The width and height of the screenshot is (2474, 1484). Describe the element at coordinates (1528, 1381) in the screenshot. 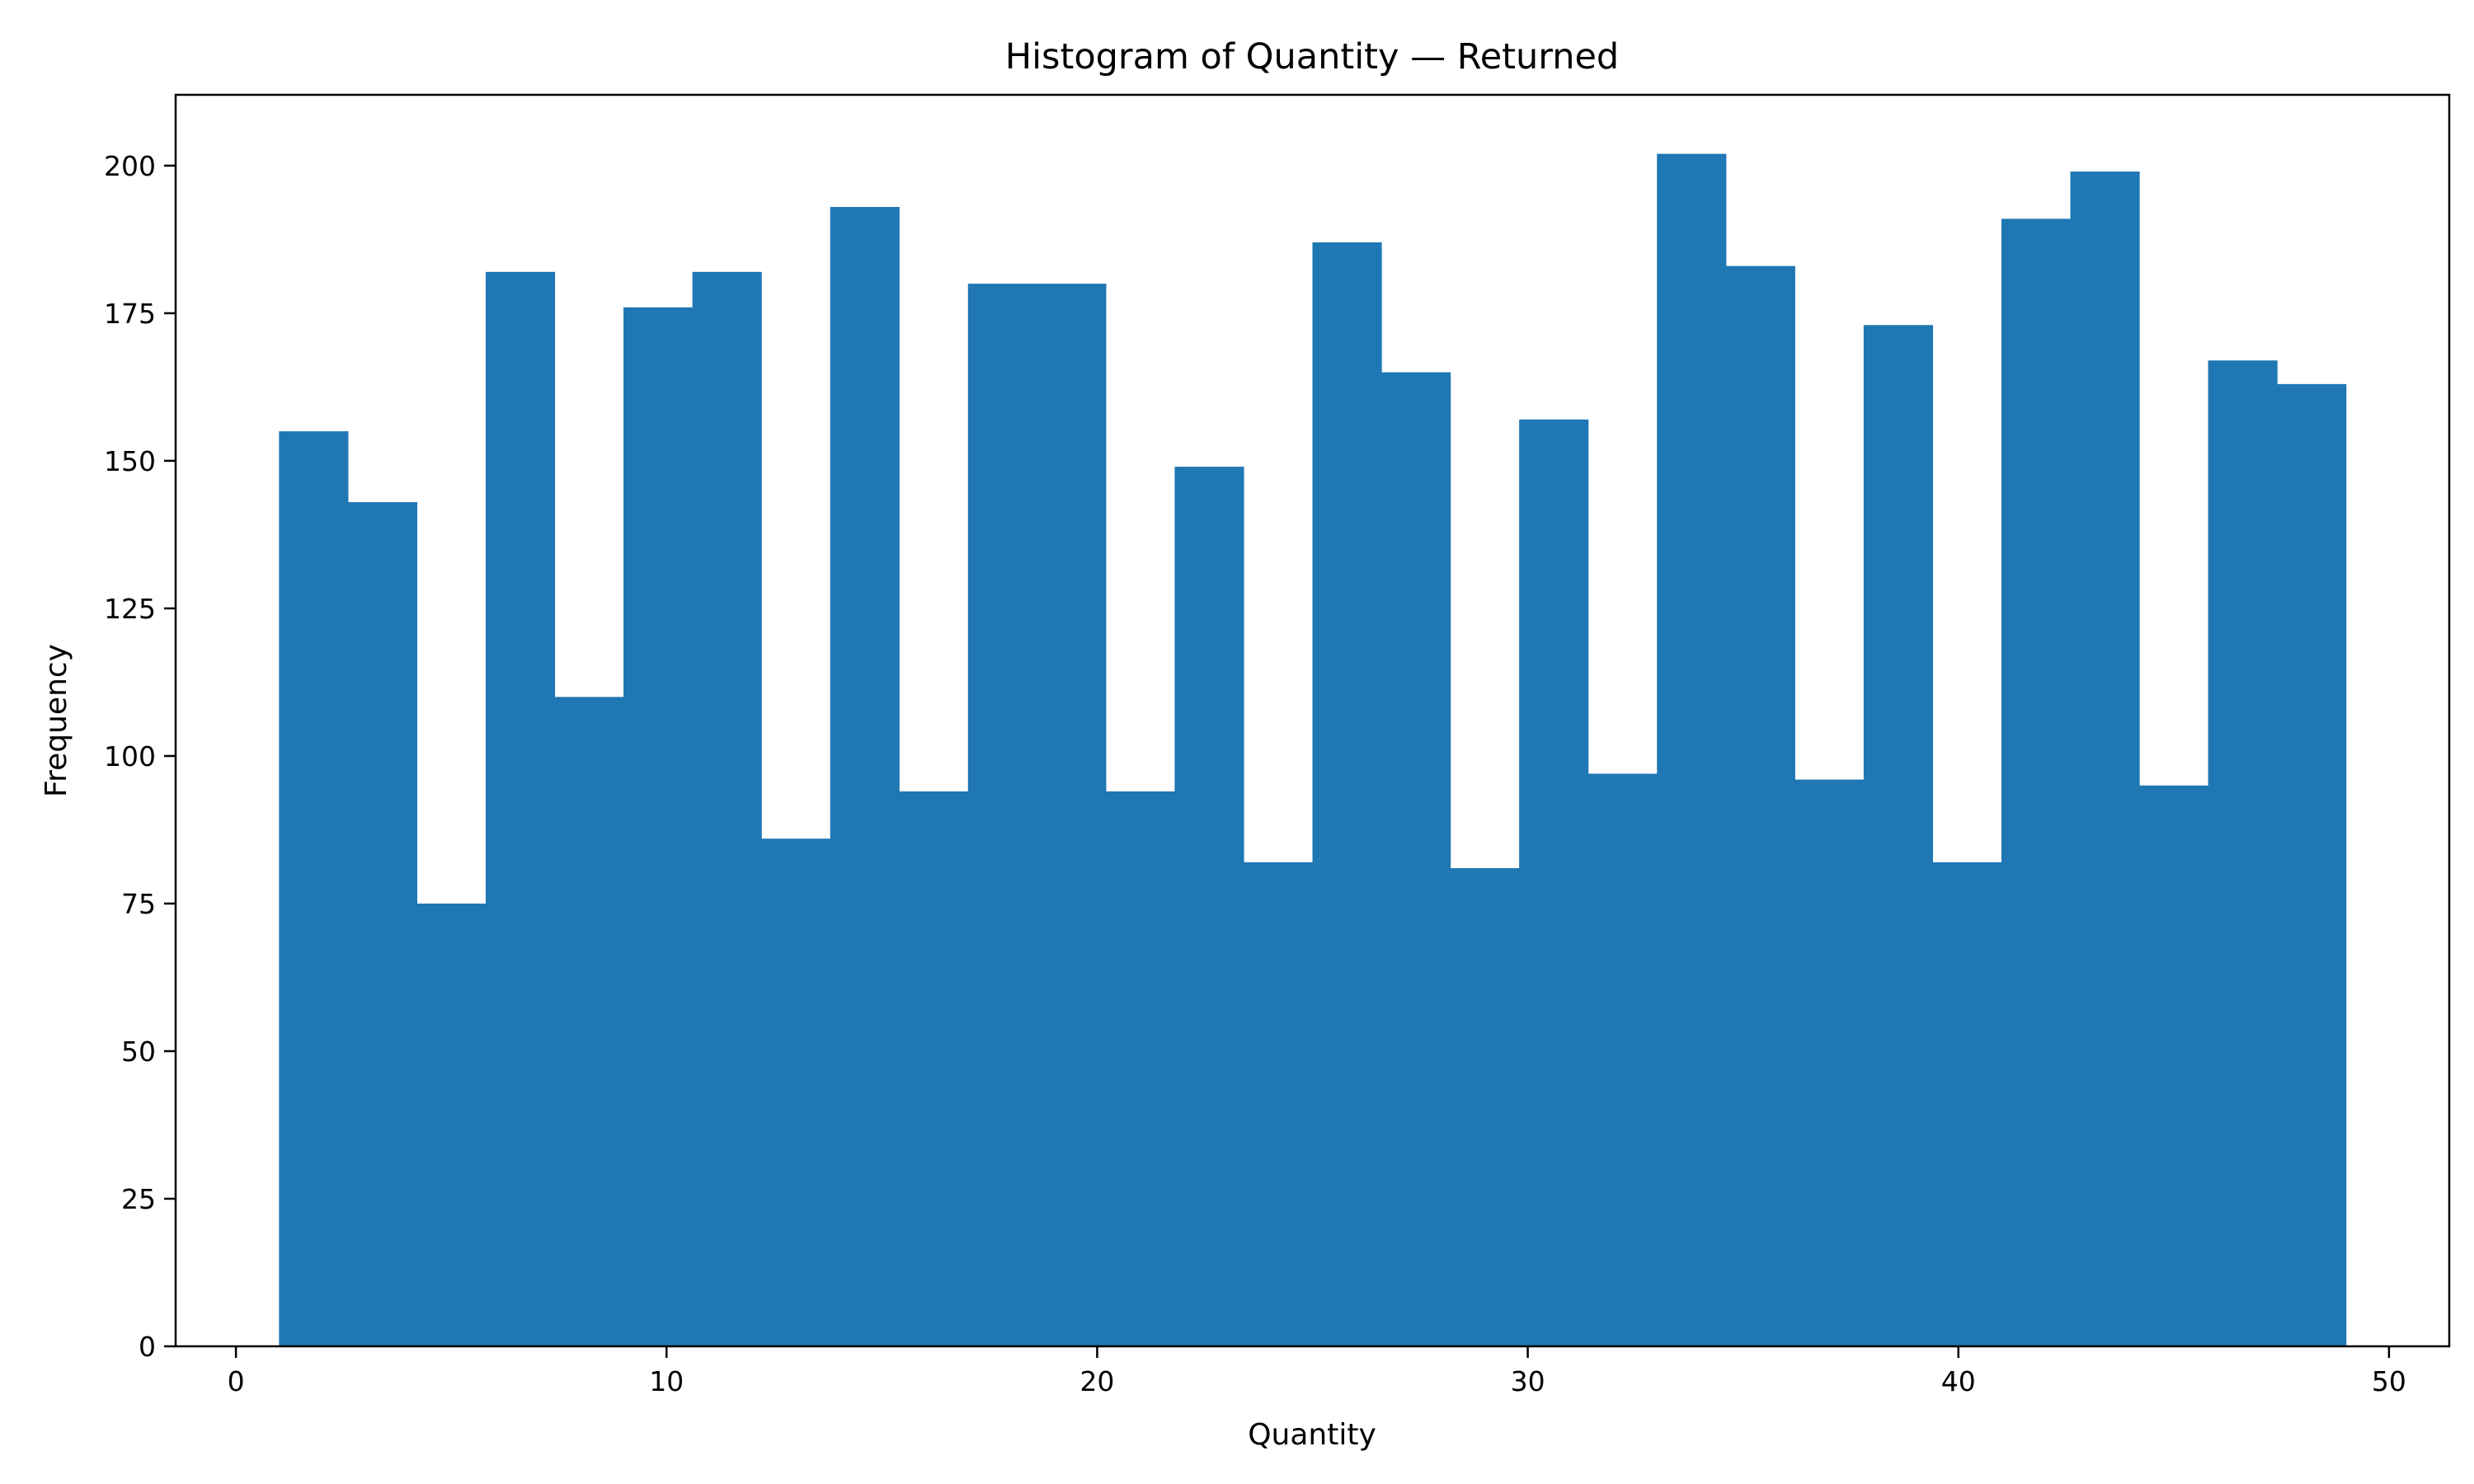

I see `x-tick-label: 30` at that location.